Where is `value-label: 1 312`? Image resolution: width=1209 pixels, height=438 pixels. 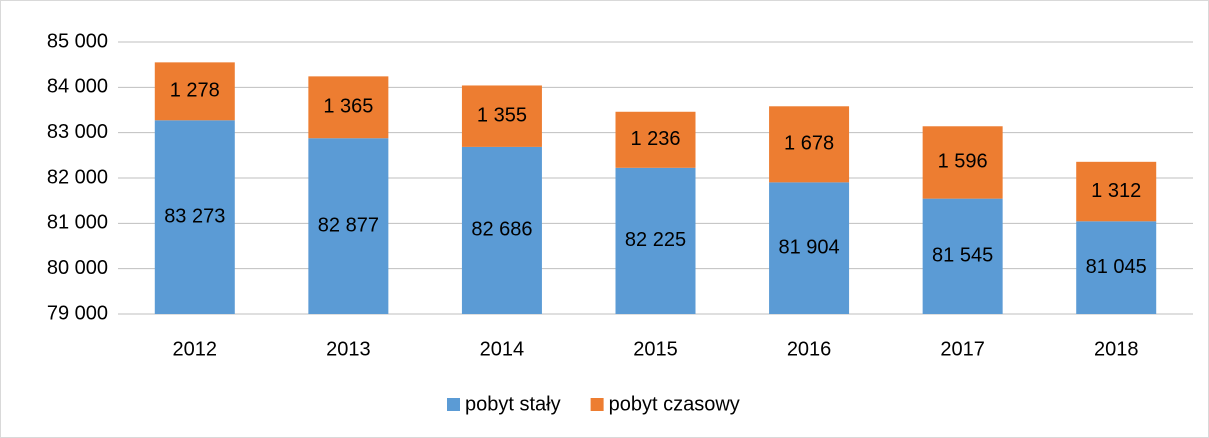 value-label: 1 312 is located at coordinates (1116, 191).